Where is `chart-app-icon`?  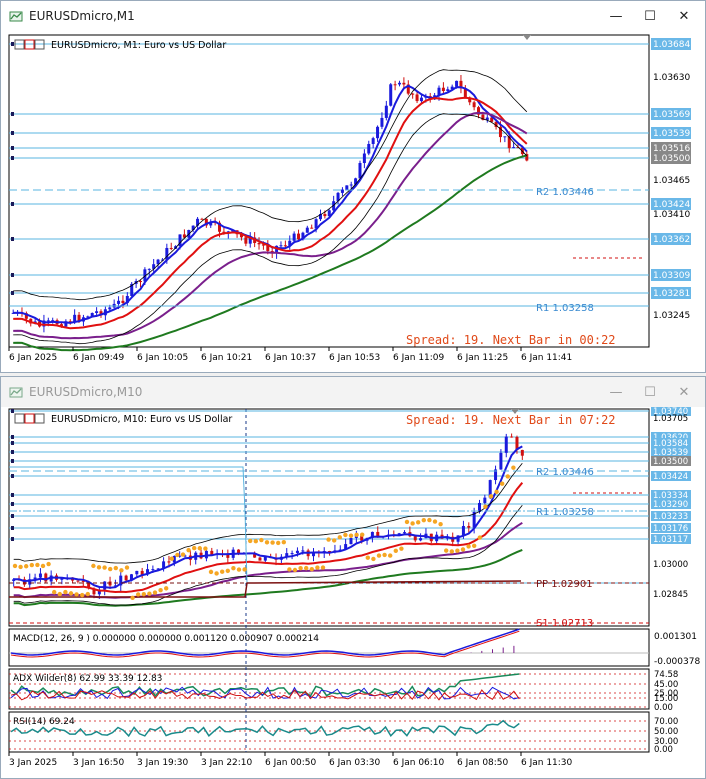 chart-app-icon is located at coordinates (16, 392).